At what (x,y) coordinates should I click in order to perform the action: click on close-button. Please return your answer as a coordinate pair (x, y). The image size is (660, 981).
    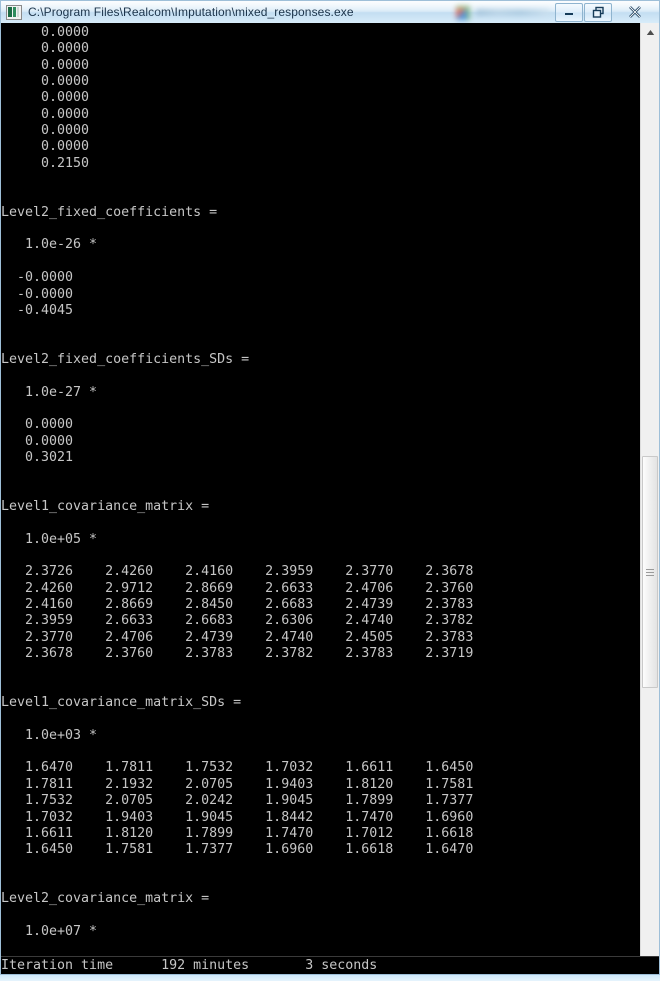
    Looking at the image, I should click on (635, 12).